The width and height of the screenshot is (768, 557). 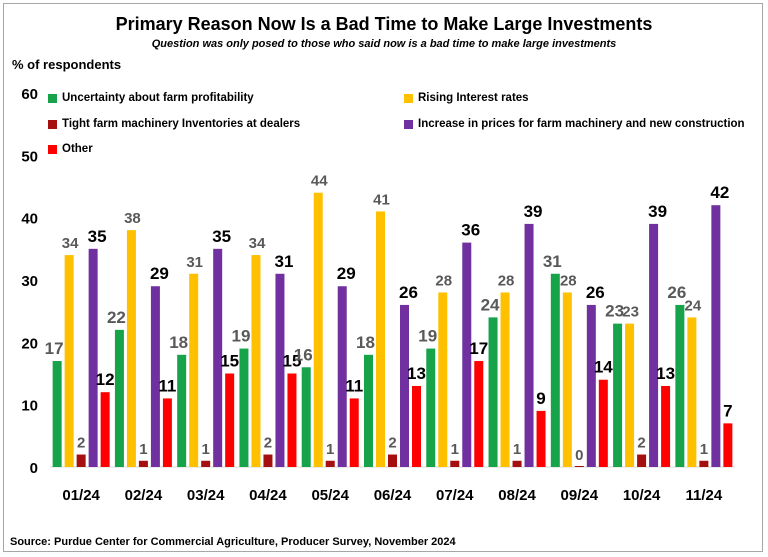 I want to click on data-label: 22, so click(x=116, y=317).